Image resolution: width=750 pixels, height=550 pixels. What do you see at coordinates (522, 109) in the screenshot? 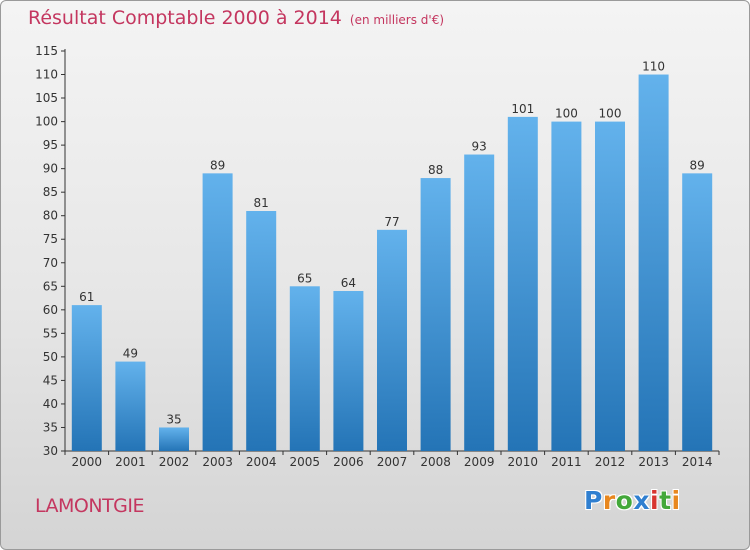
I see `data-label: 101` at bounding box center [522, 109].